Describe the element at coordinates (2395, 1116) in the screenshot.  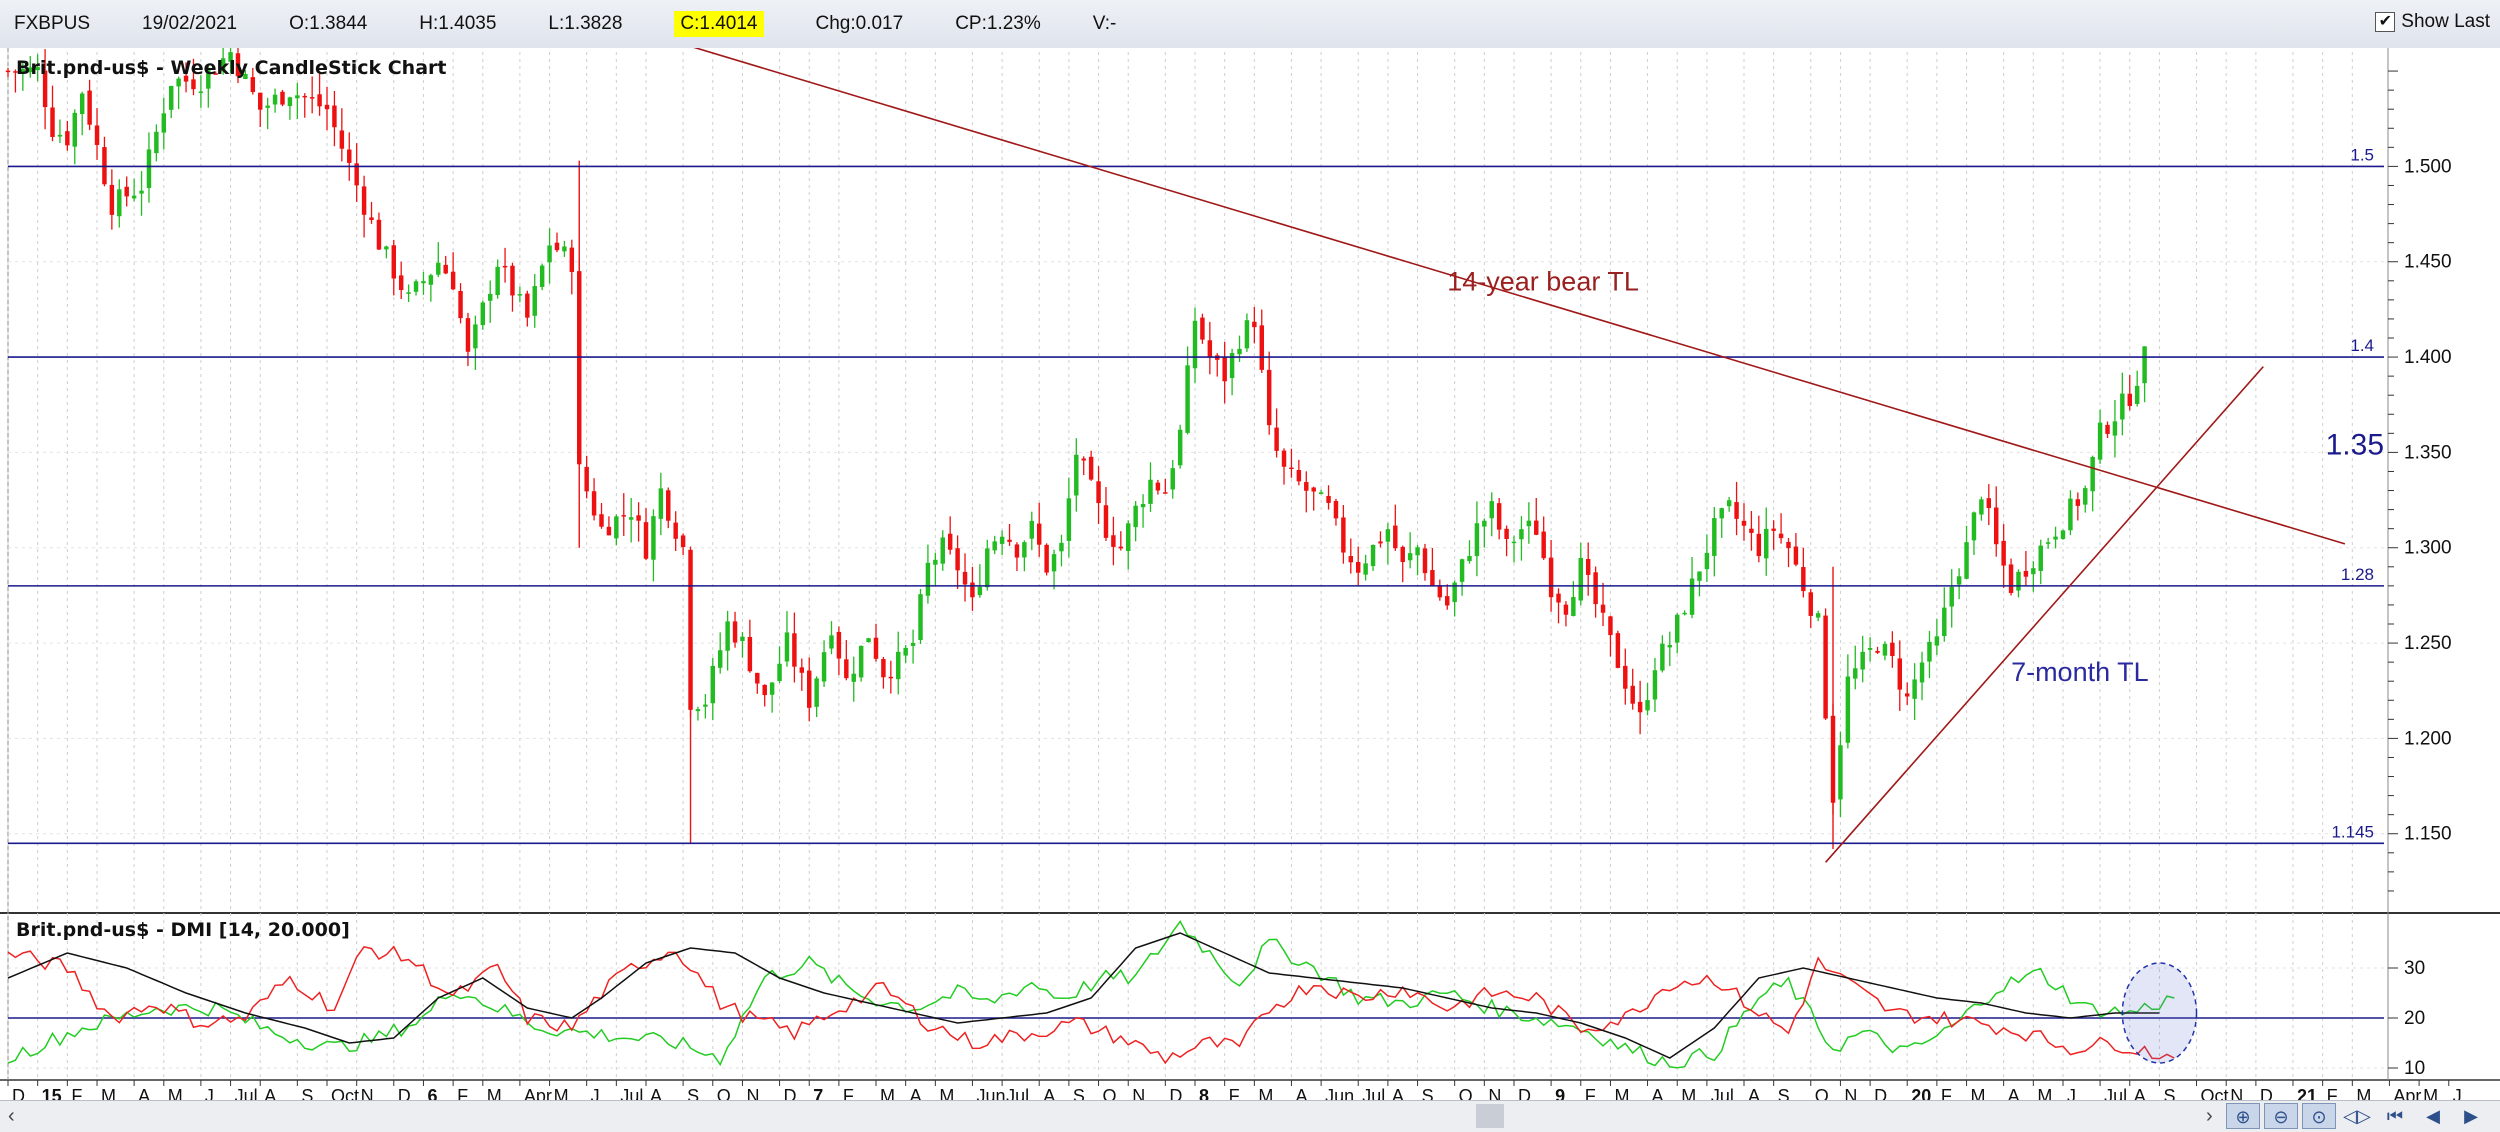
I see `prev-bar-icon: ⏮` at that location.